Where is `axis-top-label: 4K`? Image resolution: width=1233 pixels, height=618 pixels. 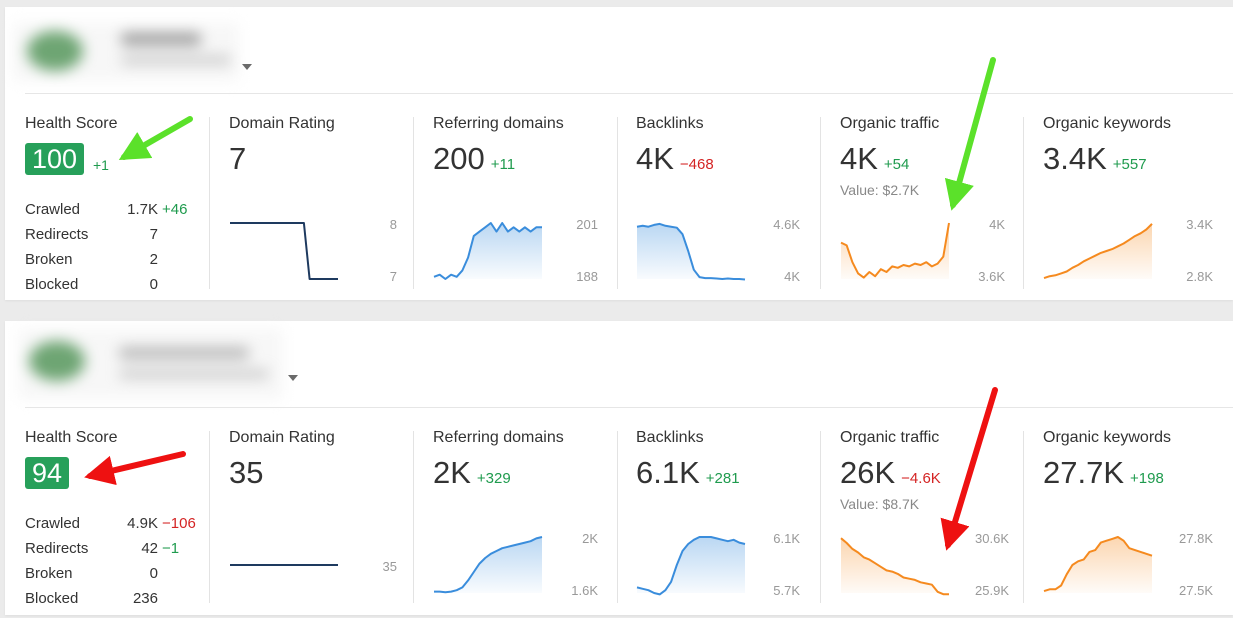
axis-top-label: 4K is located at coordinates (997, 224).